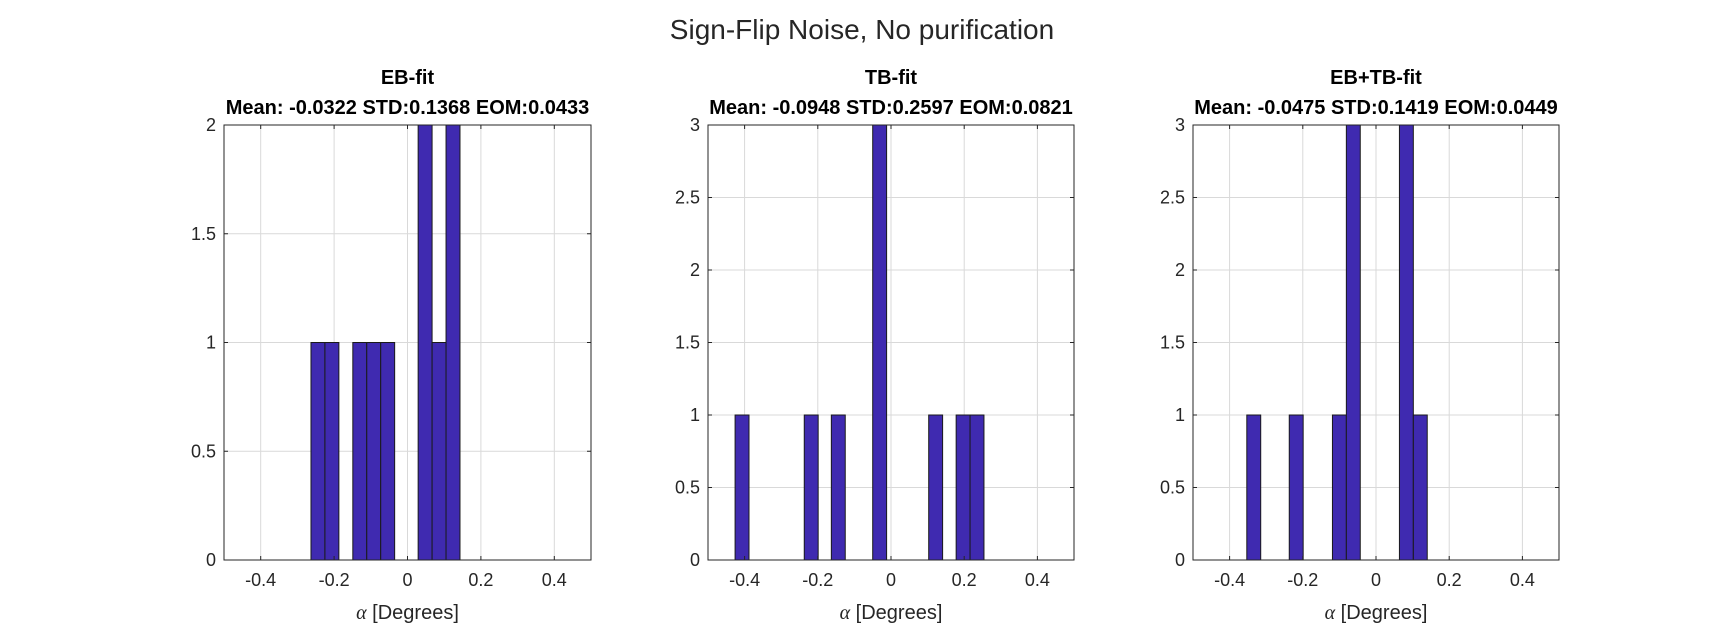  I want to click on subplot-stats: Mean: -0.0322 STD:0.1368 EOM:0.0433, so click(408, 108).